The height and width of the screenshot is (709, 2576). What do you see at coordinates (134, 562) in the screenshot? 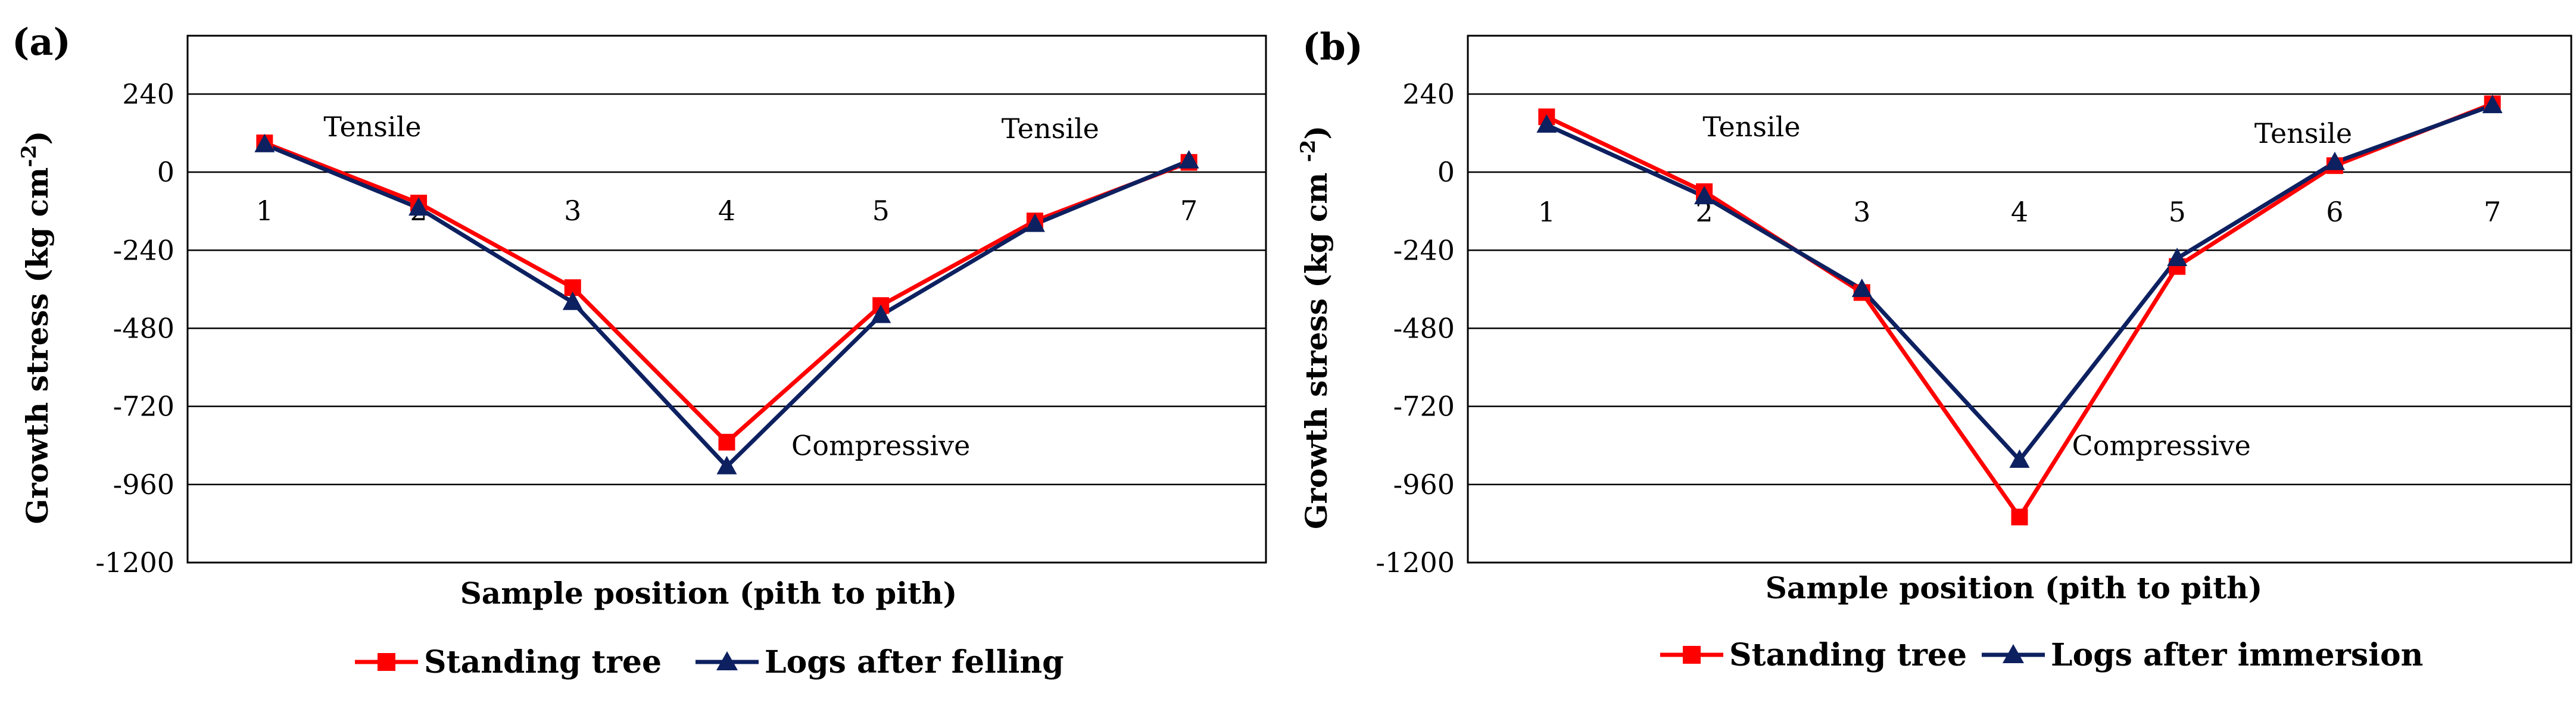
I see `panel-a-y-tick-label: -1200` at bounding box center [134, 562].